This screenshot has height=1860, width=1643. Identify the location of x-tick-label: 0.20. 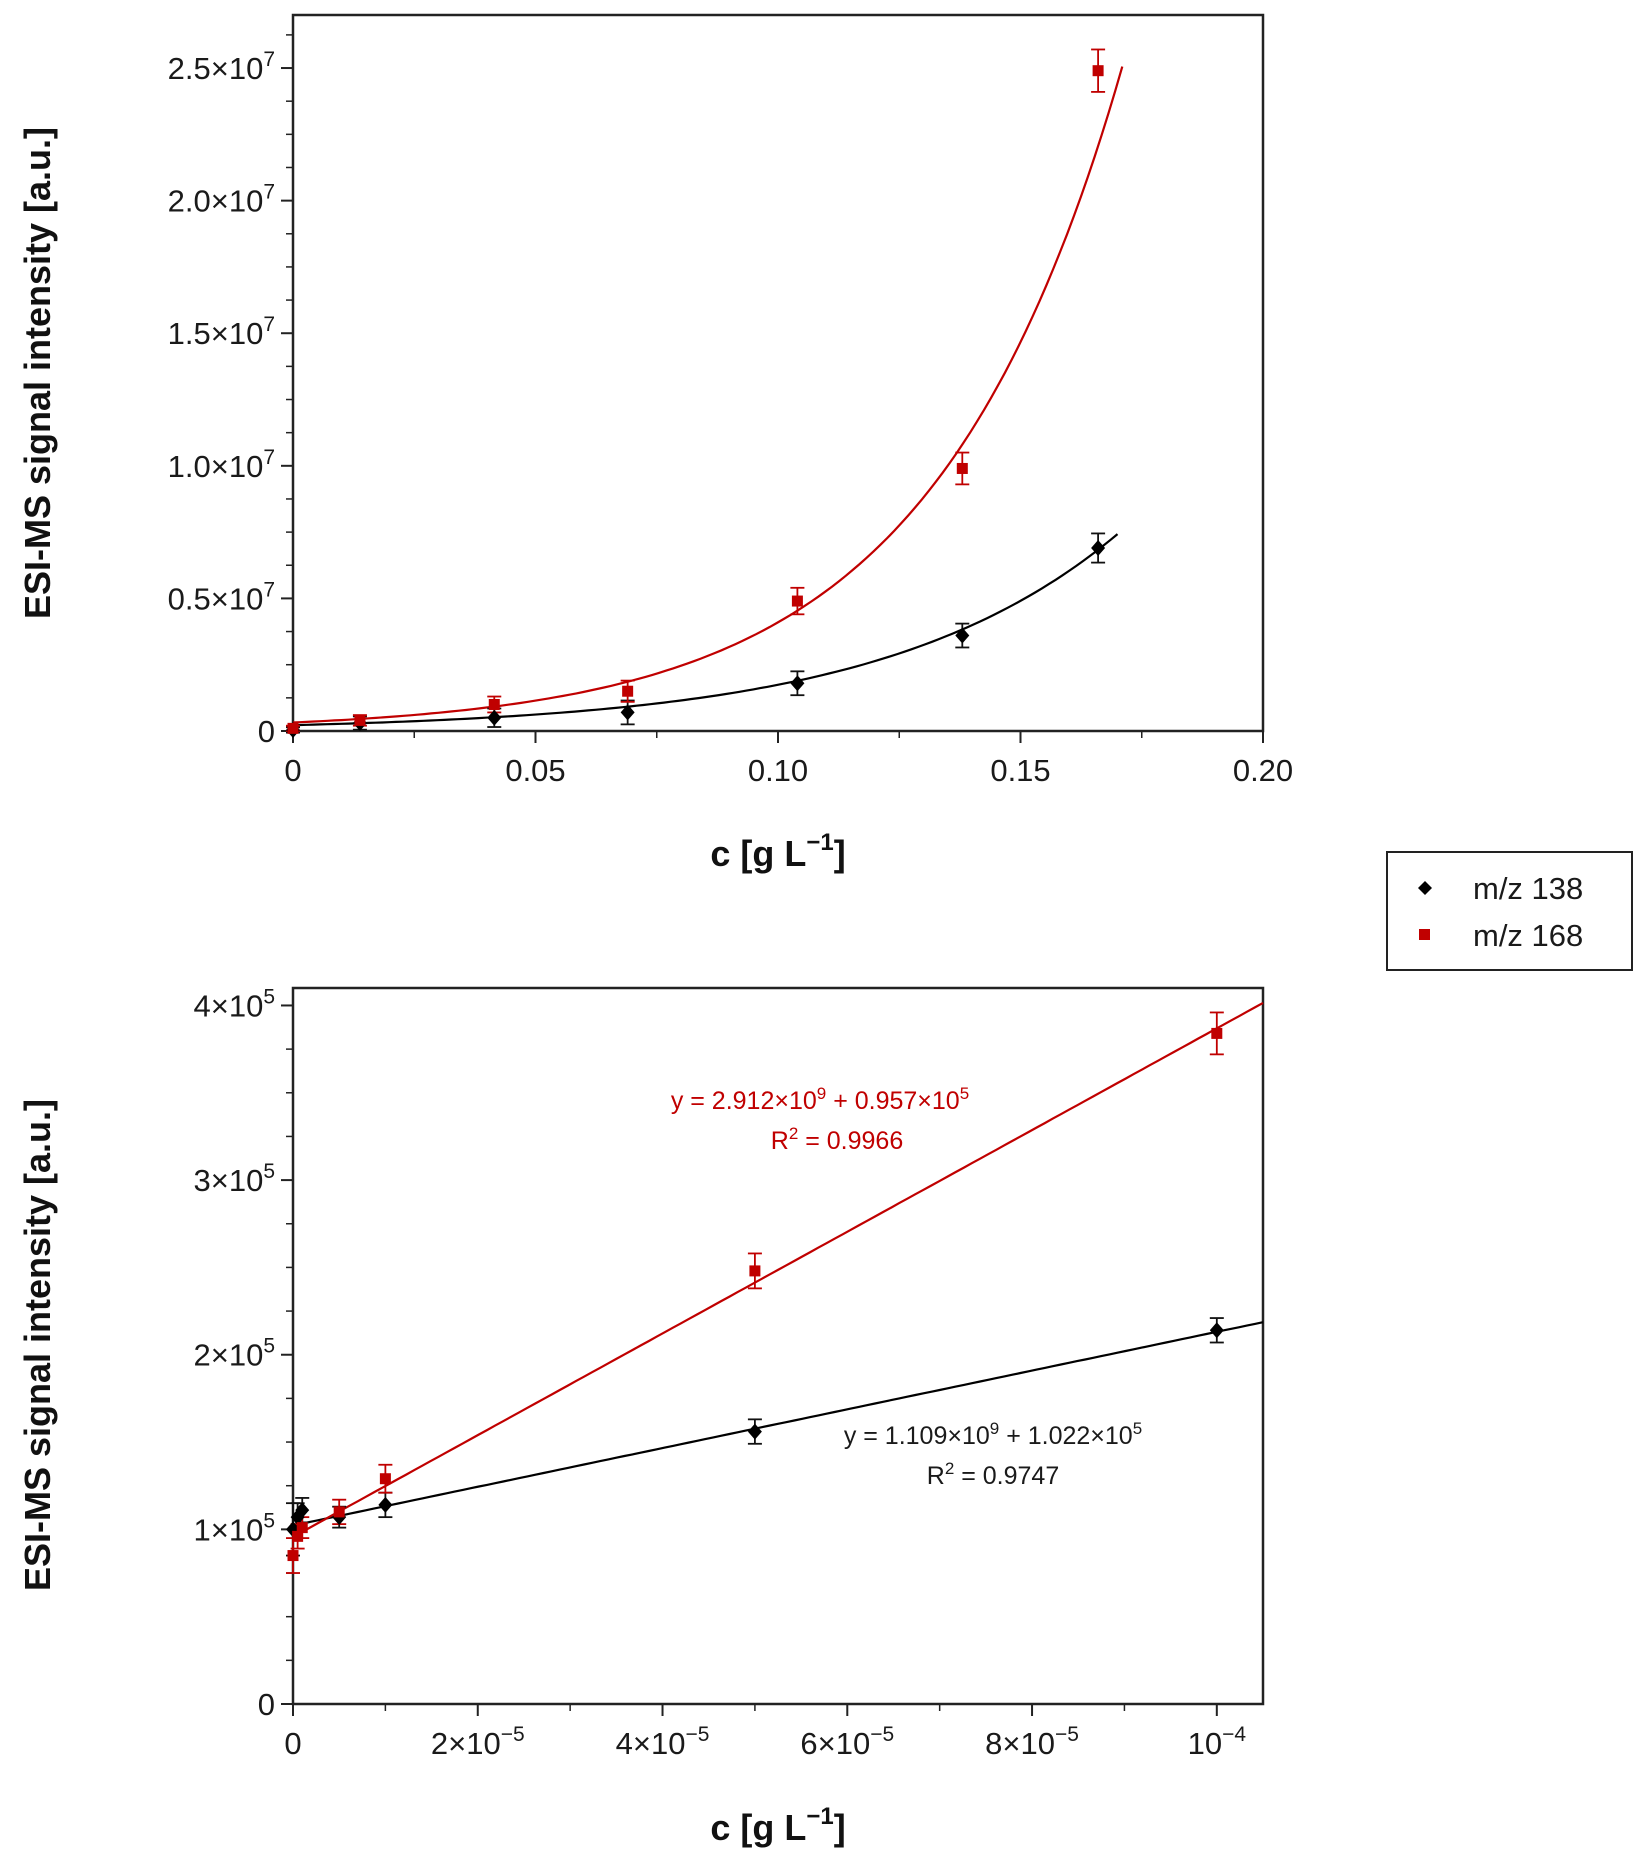
(1263, 770).